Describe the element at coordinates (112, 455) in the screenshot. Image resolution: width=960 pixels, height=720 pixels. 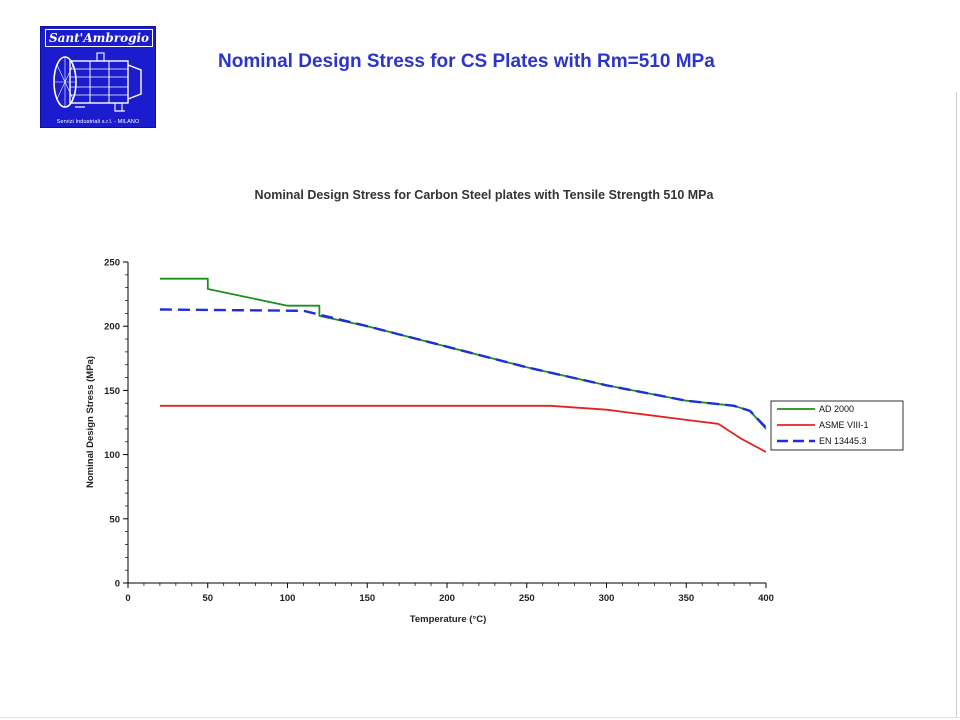
I see `y-tick-label: 100` at that location.